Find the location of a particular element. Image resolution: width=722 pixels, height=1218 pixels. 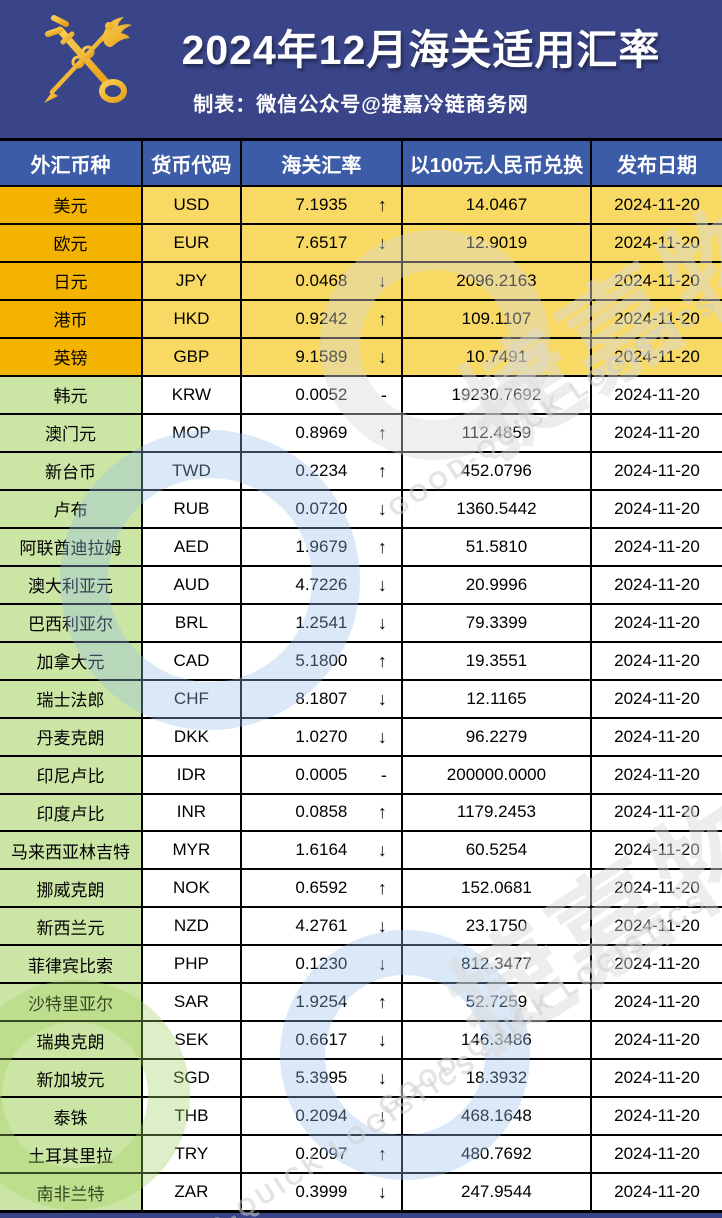

per-100-rmb-value: 52.7259 is located at coordinates (497, 1002).